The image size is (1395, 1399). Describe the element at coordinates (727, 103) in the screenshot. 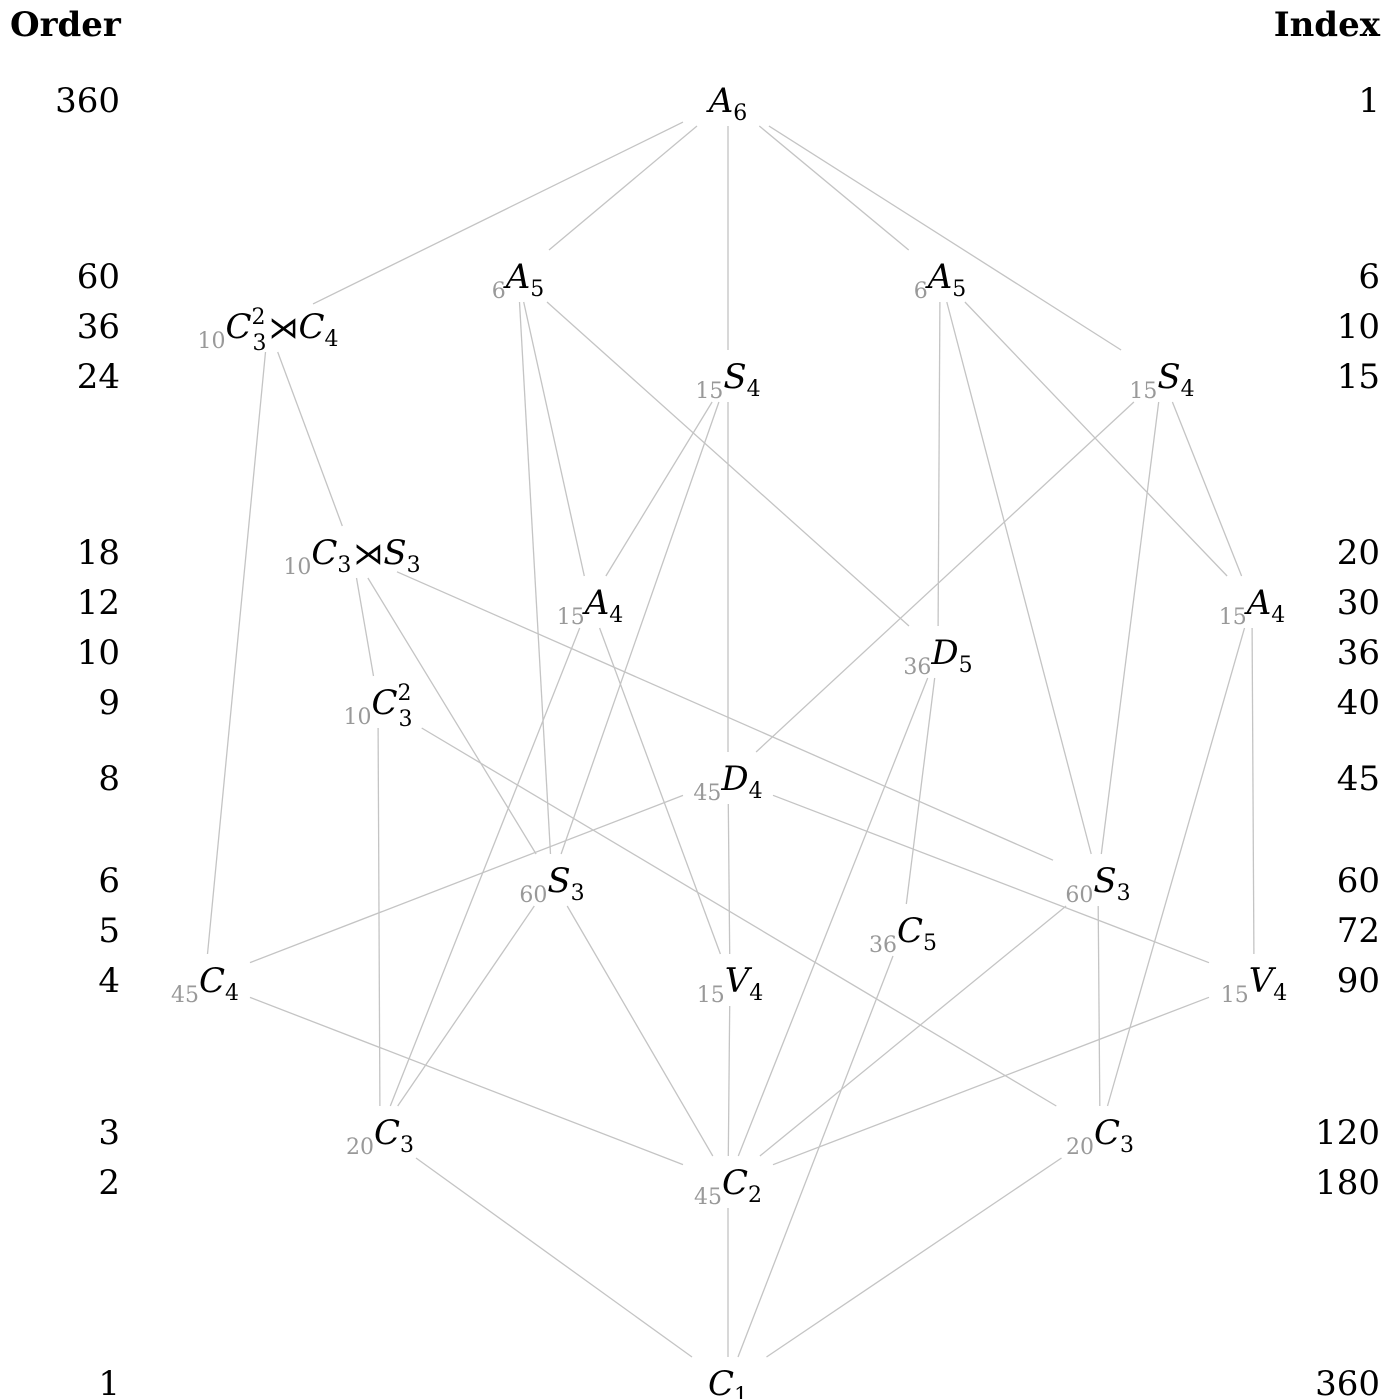

I see `subgroup-node: A6` at that location.